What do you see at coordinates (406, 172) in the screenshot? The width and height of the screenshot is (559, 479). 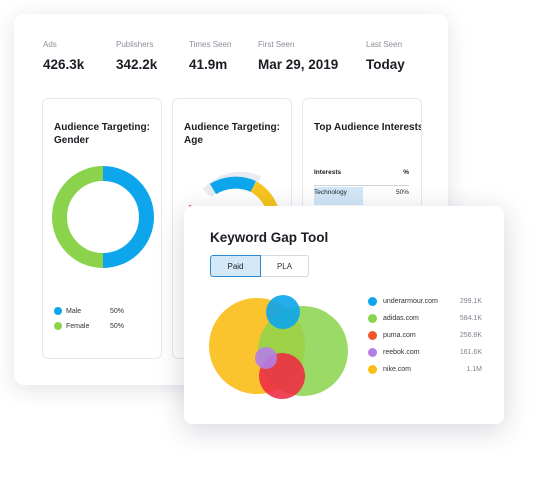 I see `column-header-percent: %` at bounding box center [406, 172].